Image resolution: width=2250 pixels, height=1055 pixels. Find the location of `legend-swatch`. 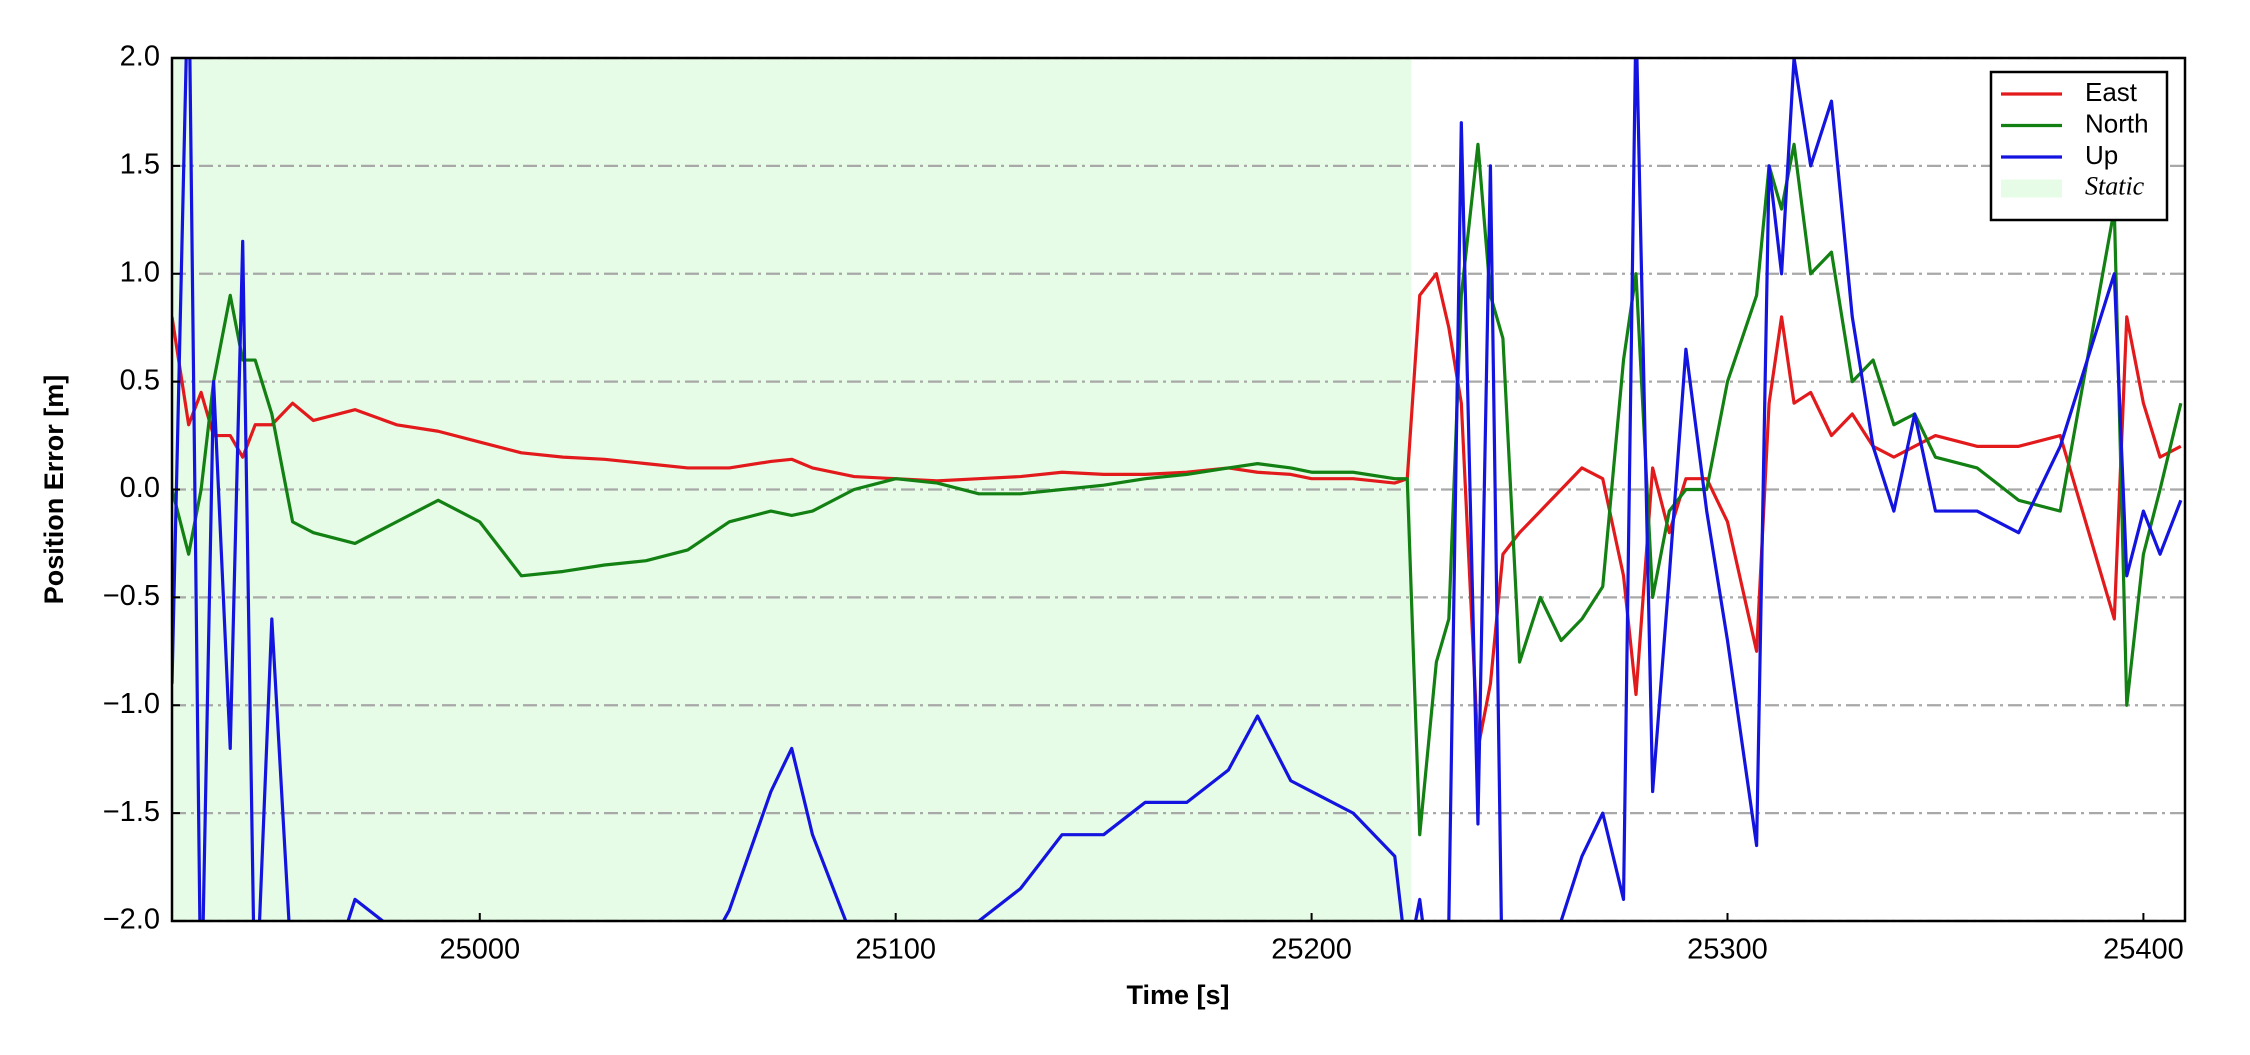

legend-swatch is located at coordinates (2031, 188).